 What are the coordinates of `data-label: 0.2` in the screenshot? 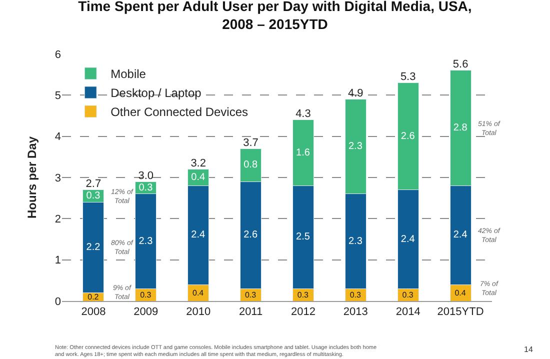 It's located at (94, 297).